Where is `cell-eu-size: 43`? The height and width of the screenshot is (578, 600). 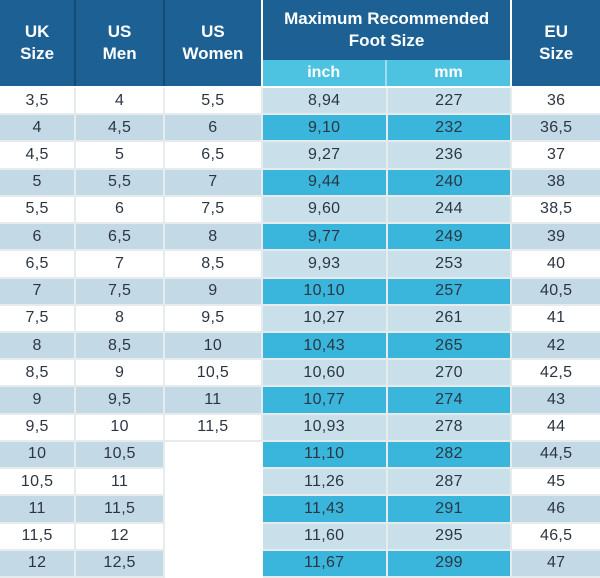 cell-eu-size: 43 is located at coordinates (556, 401).